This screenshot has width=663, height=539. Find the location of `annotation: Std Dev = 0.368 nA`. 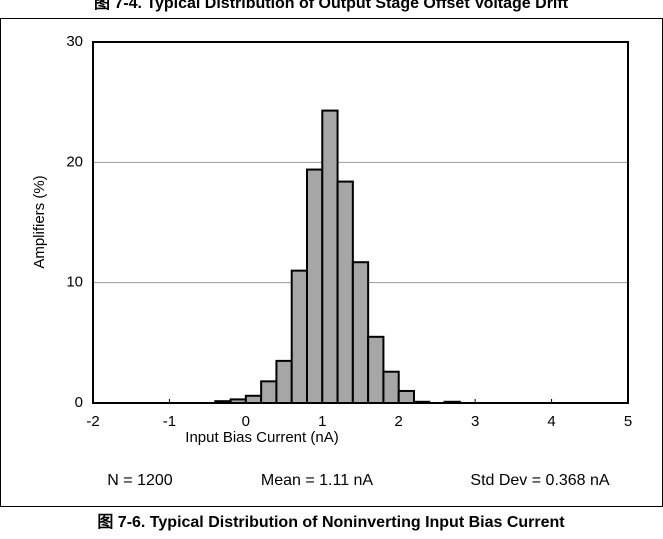

annotation: Std Dev = 0.368 nA is located at coordinates (540, 480).